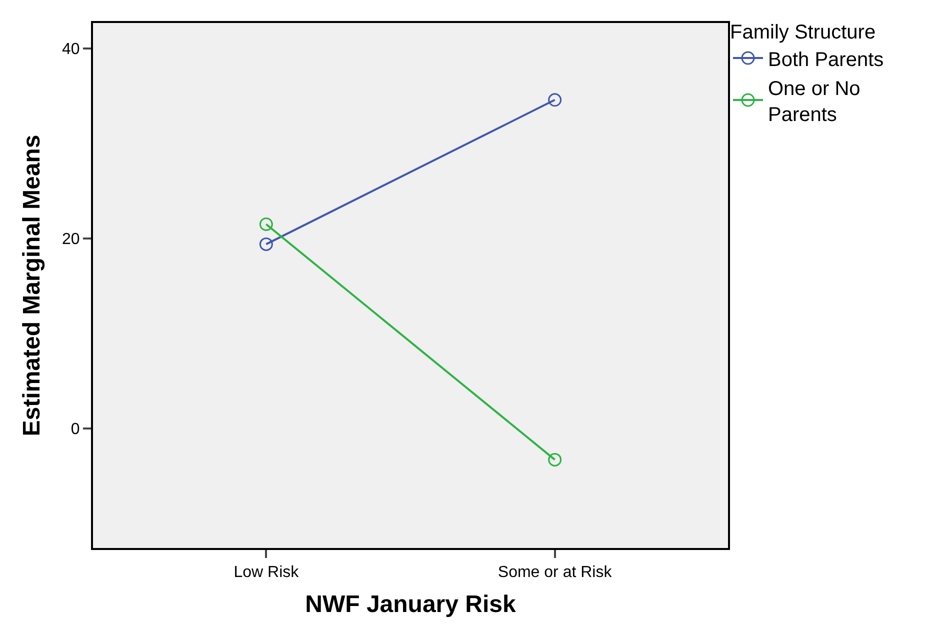  What do you see at coordinates (803, 33) in the screenshot?
I see `legend-title: Family Structure` at bounding box center [803, 33].